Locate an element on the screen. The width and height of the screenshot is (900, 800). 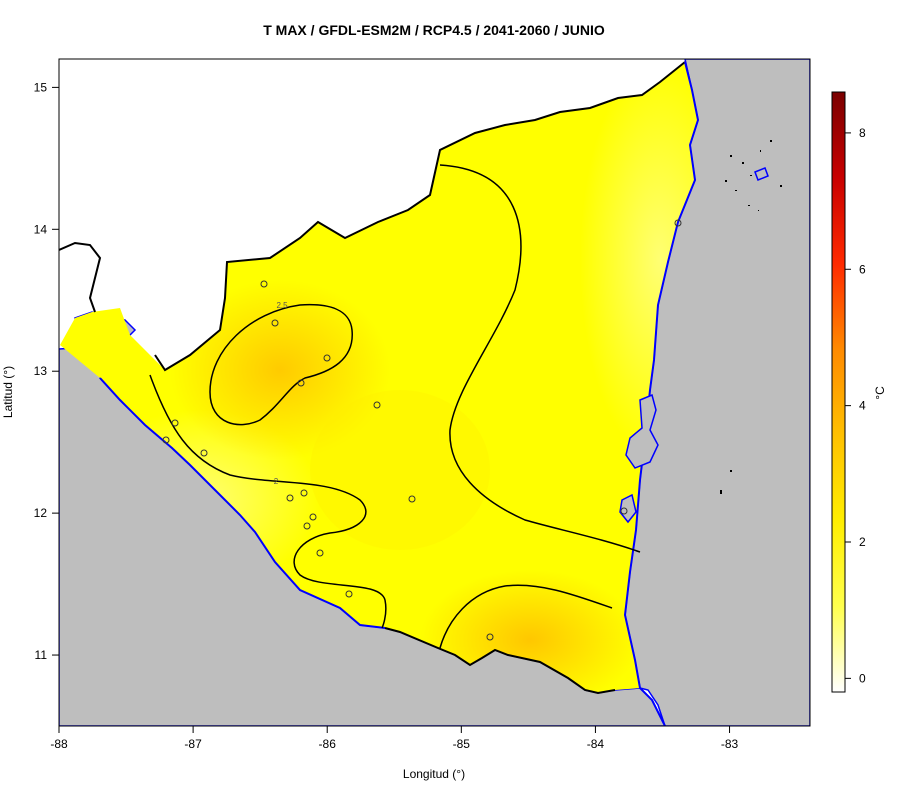
contour-label-2-5: 2.5 is located at coordinates (282, 305).